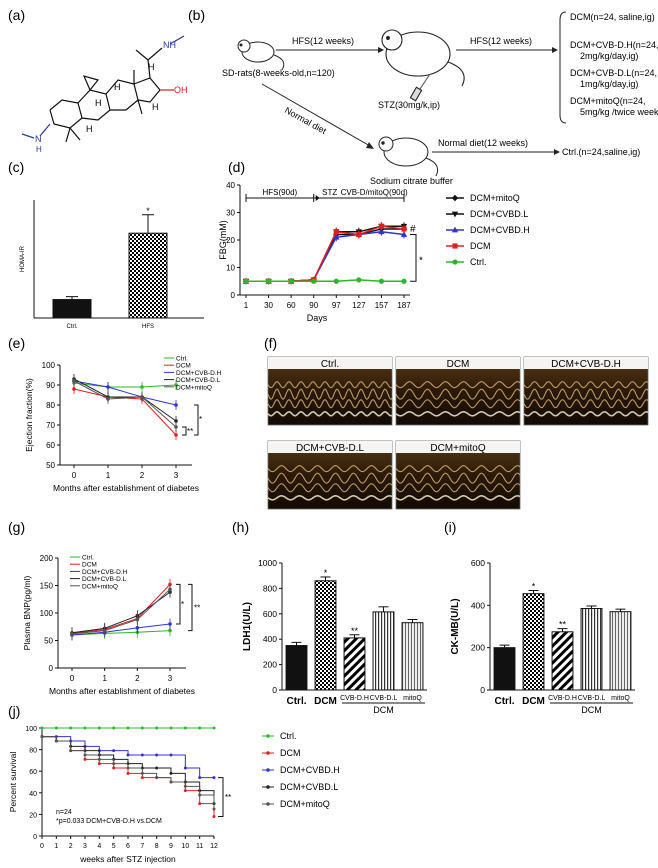  Describe the element at coordinates (267, 563) in the screenshot. I see `y-tick-label: 1000` at that location.